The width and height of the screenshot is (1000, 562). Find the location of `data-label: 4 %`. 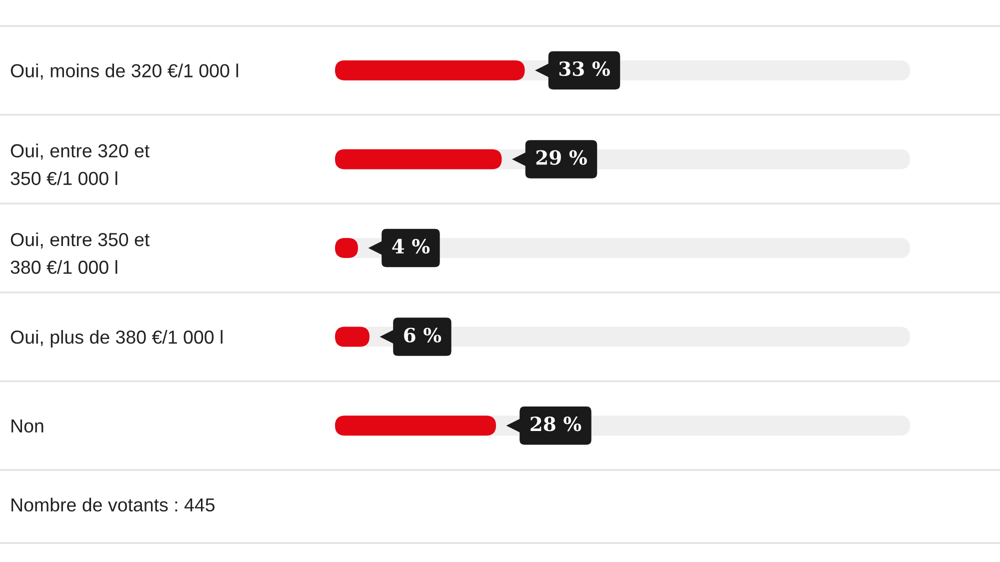

data-label: 4 % is located at coordinates (411, 246).